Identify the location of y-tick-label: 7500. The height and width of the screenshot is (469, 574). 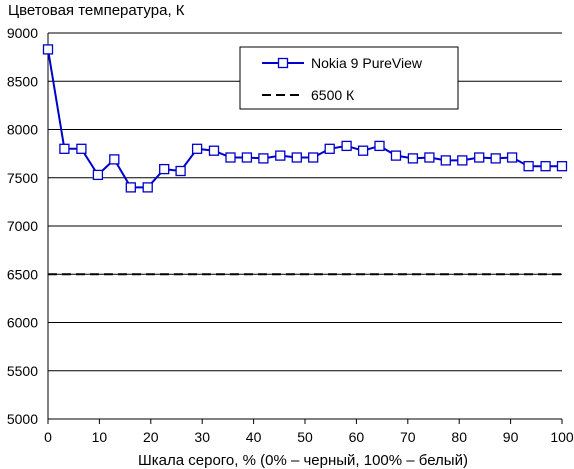
(22, 178).